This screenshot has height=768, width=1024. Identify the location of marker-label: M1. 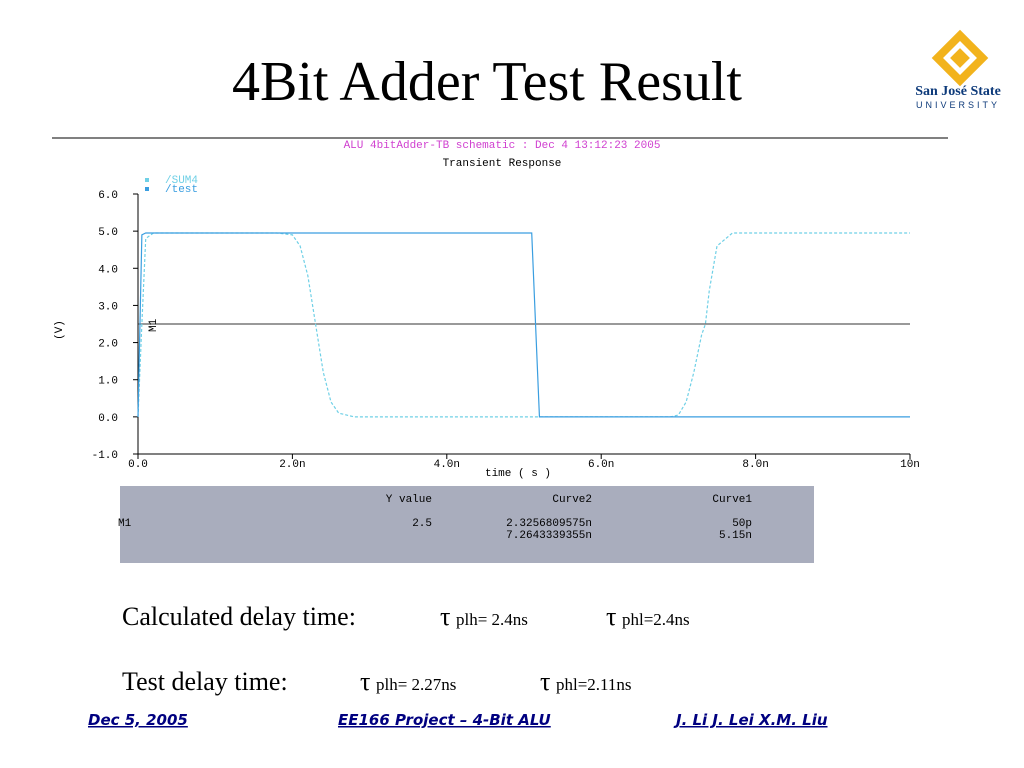
(154, 325).